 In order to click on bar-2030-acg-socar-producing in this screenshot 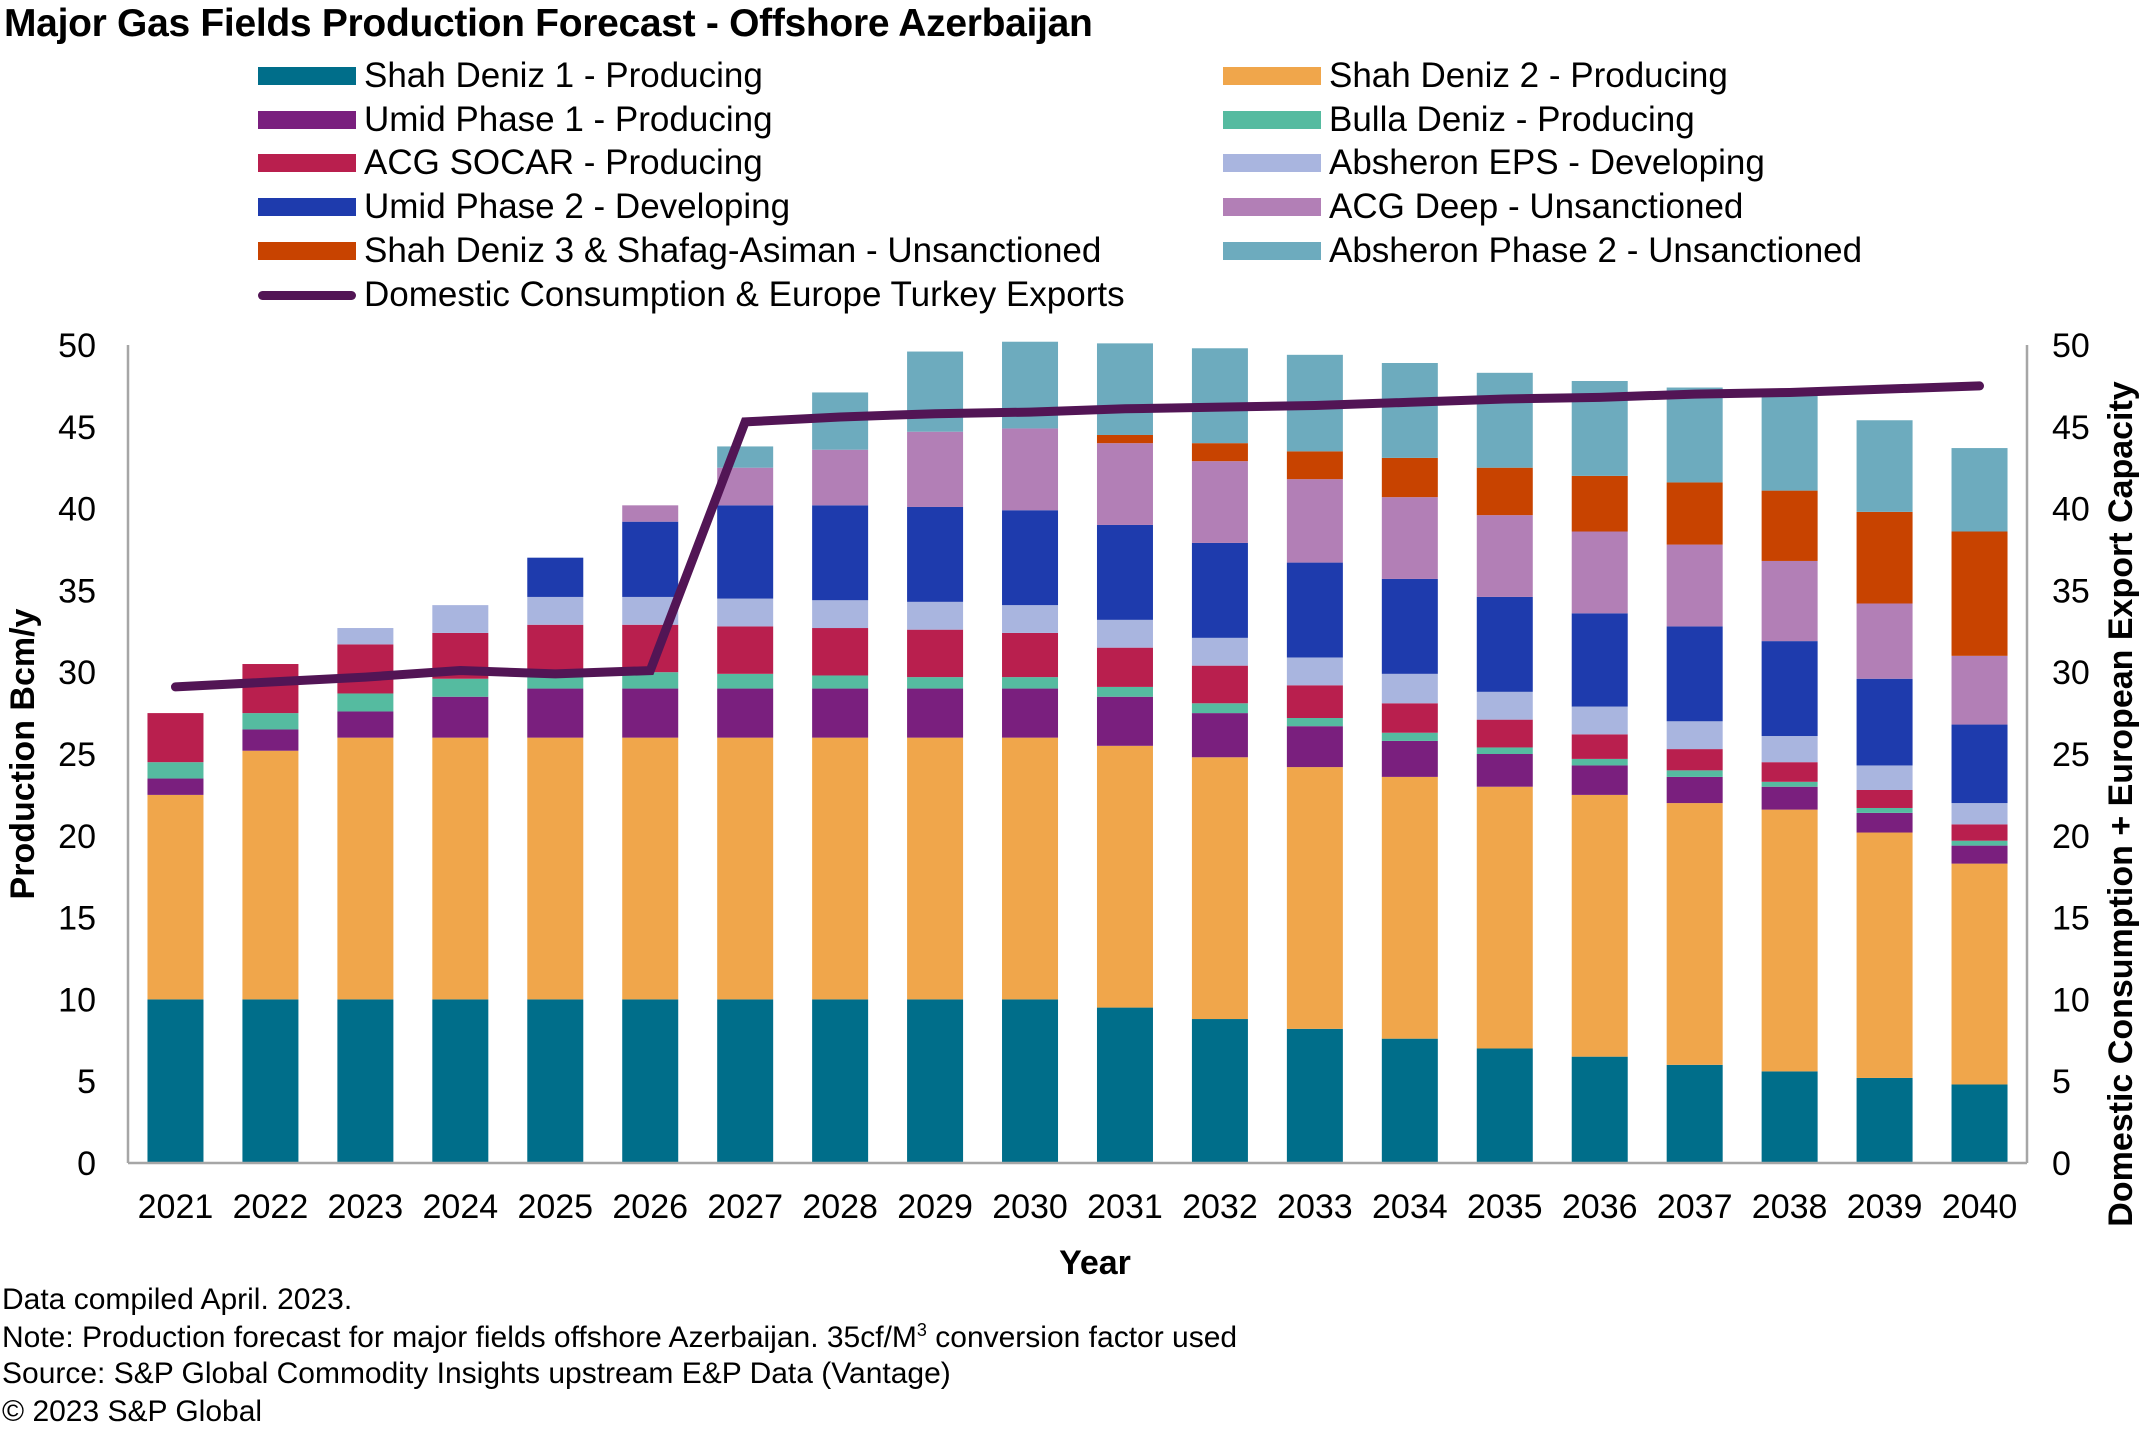, I will do `click(1030, 655)`.